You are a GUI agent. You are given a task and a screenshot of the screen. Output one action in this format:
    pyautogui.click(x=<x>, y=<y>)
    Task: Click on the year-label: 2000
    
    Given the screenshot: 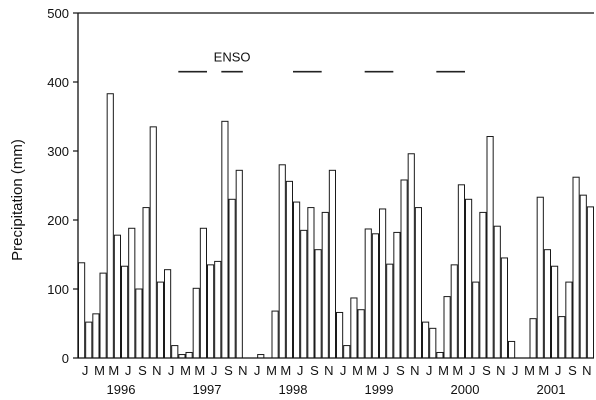 What is the action you would take?
    pyautogui.click(x=465, y=389)
    